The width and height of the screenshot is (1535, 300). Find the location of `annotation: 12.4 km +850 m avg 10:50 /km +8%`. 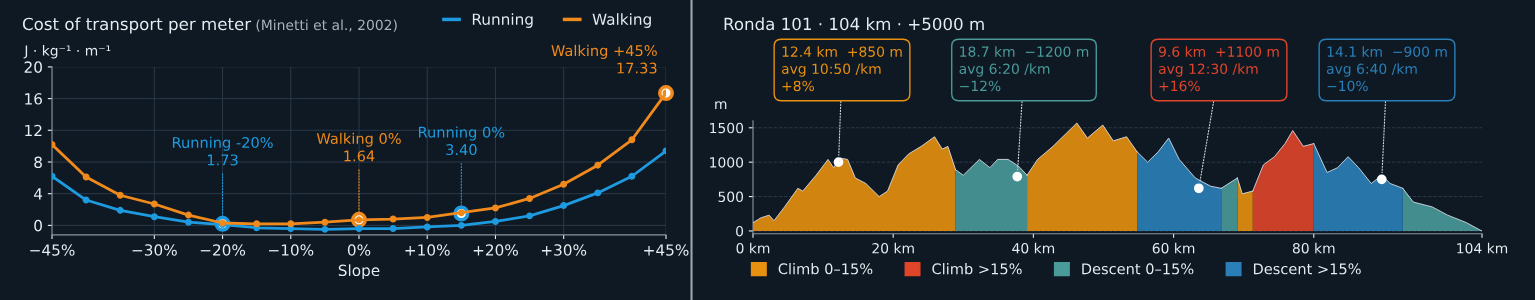

annotation: 12.4 km +850 m avg 10:50 /km +8% is located at coordinates (841, 69).